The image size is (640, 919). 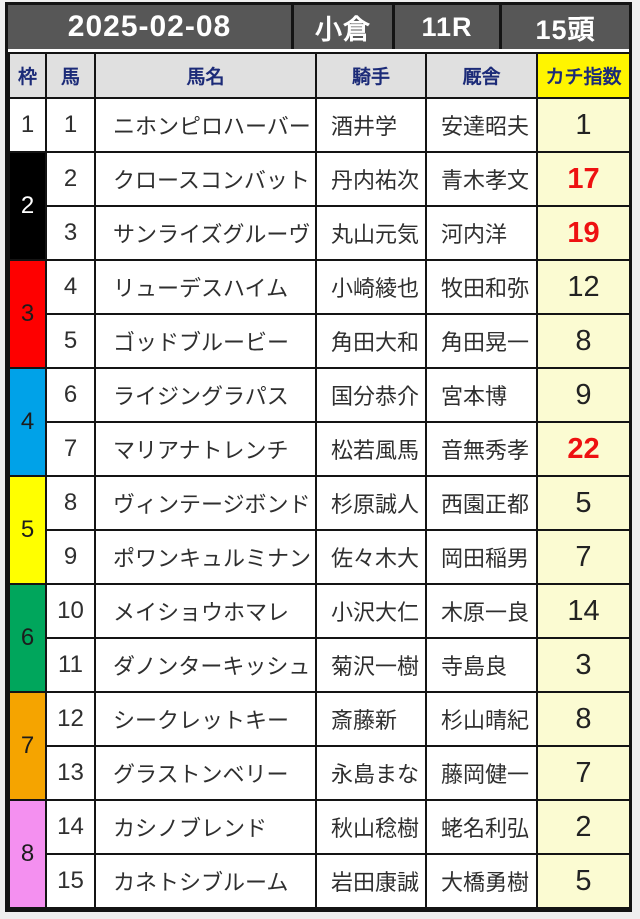 I want to click on trainer-name: 藤岡健一, so click(x=481, y=773).